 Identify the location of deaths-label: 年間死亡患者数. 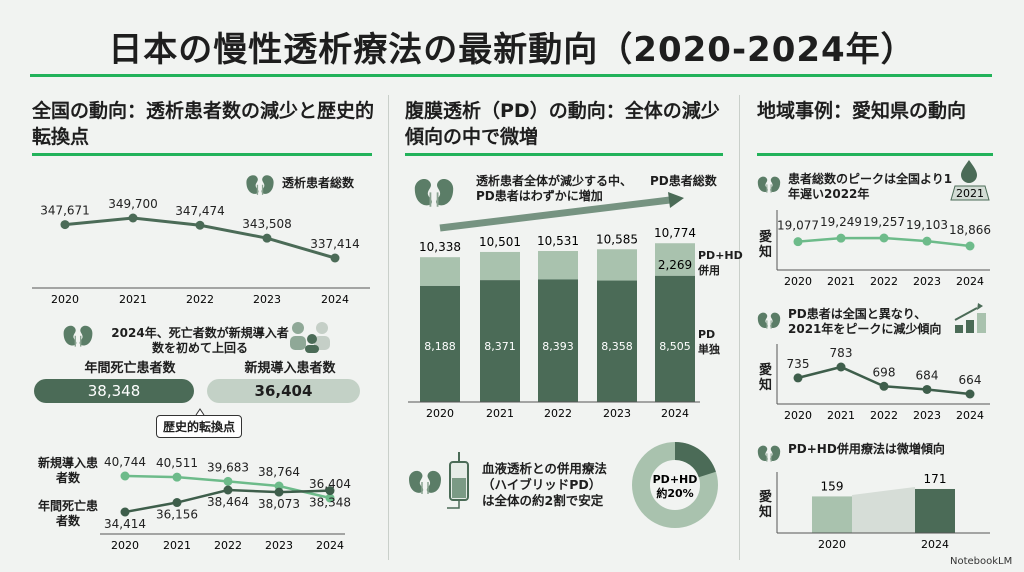
(130, 368).